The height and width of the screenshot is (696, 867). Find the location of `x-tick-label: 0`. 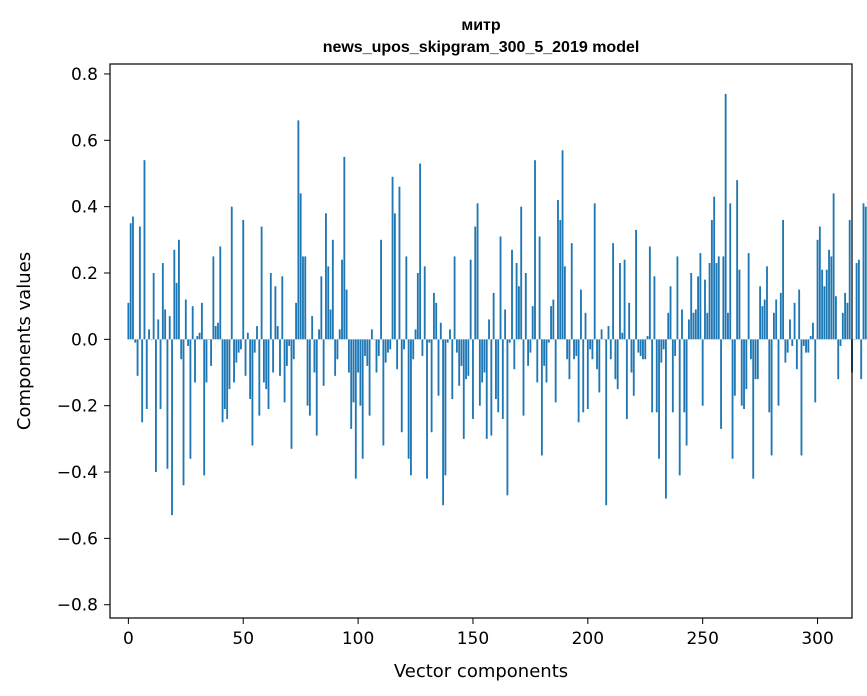

x-tick-label: 0 is located at coordinates (128, 639).